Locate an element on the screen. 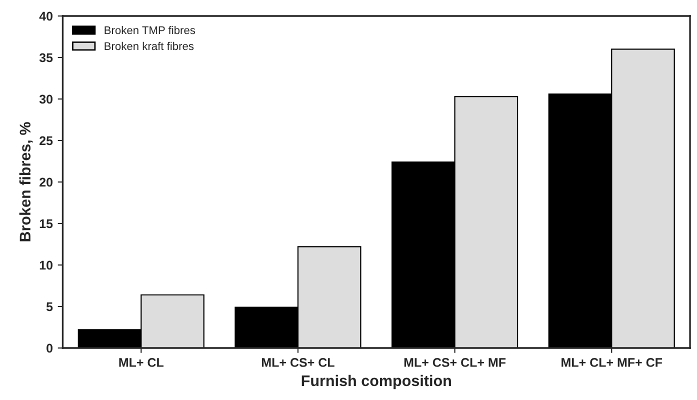 The image size is (697, 400). x-axis-title: Furnish composition is located at coordinates (376, 382).